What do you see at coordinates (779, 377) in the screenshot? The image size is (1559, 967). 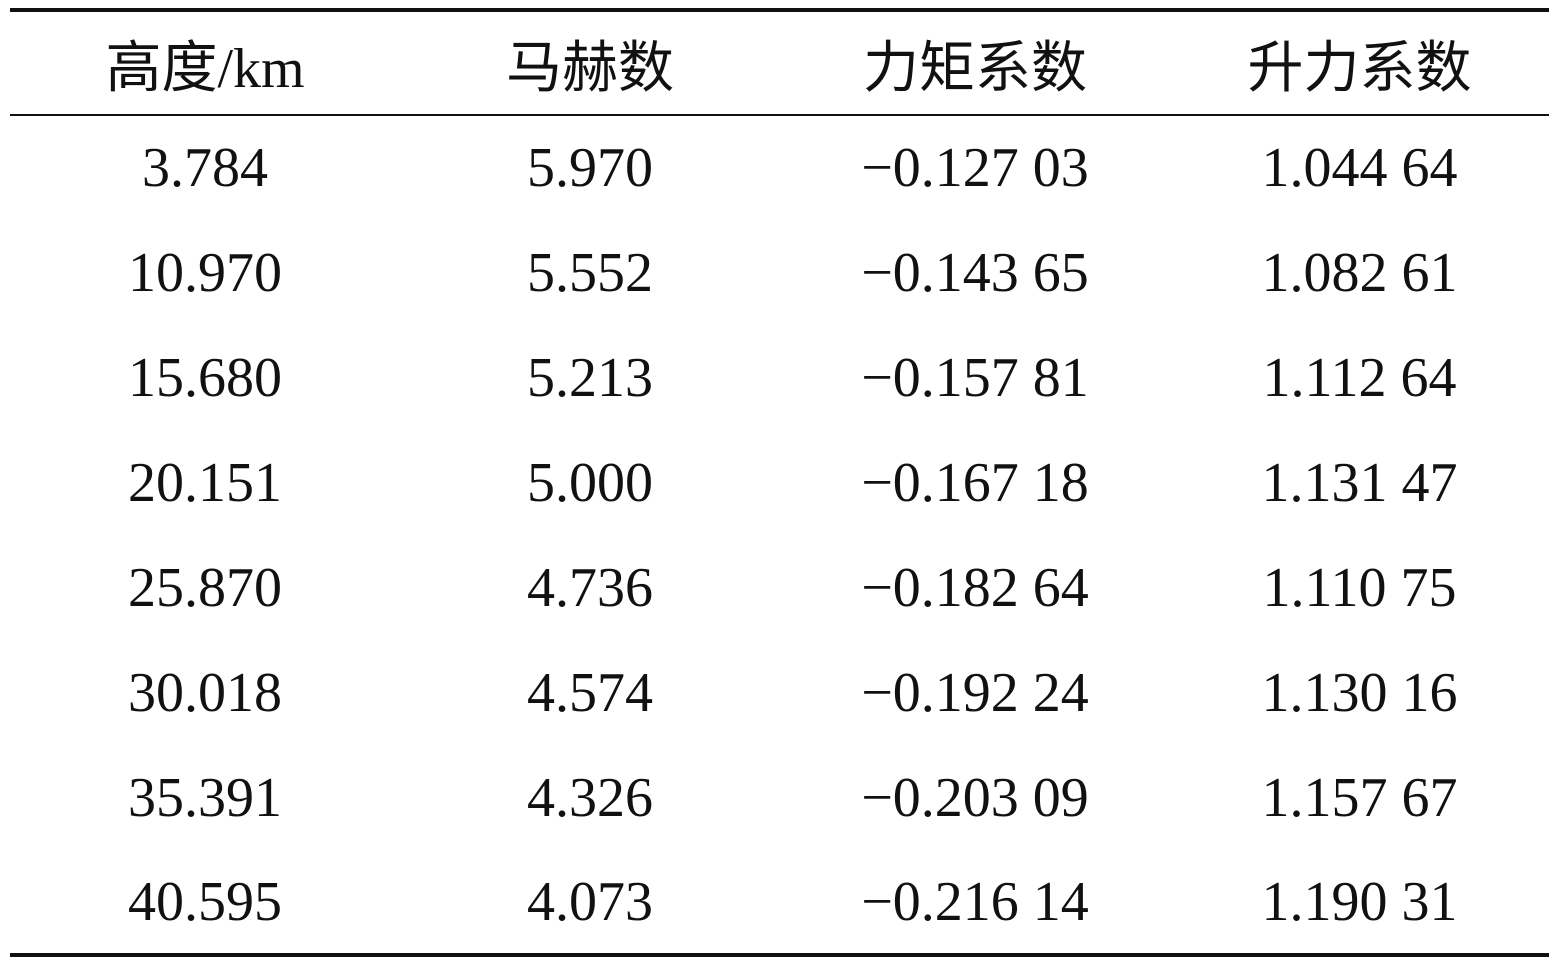 I see `table-row: 15.680 5.213 −0.157 81 1.112 64` at bounding box center [779, 377].